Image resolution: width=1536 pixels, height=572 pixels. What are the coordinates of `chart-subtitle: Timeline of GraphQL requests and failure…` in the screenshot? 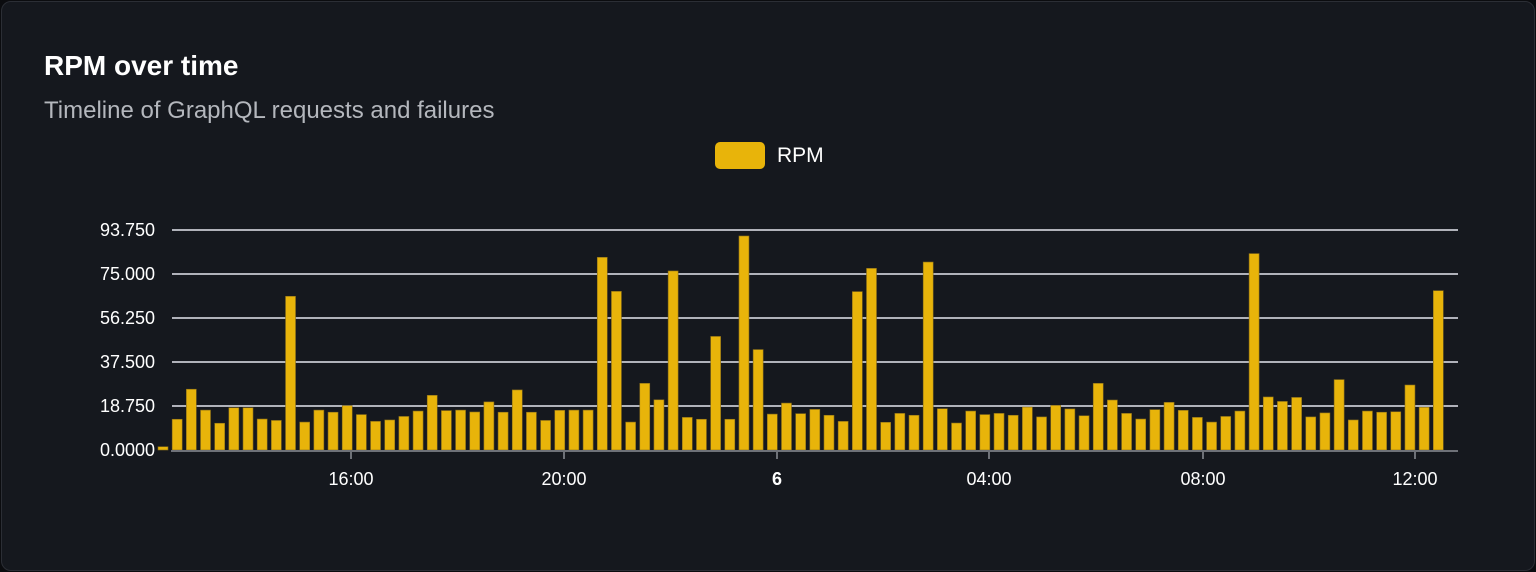 It's located at (269, 110).